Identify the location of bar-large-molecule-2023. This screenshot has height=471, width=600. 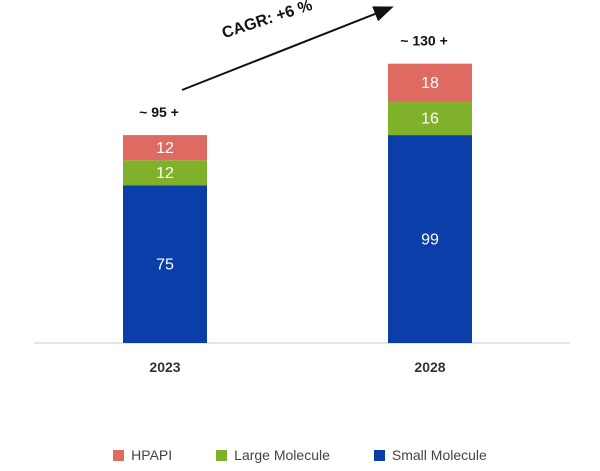
(165, 173).